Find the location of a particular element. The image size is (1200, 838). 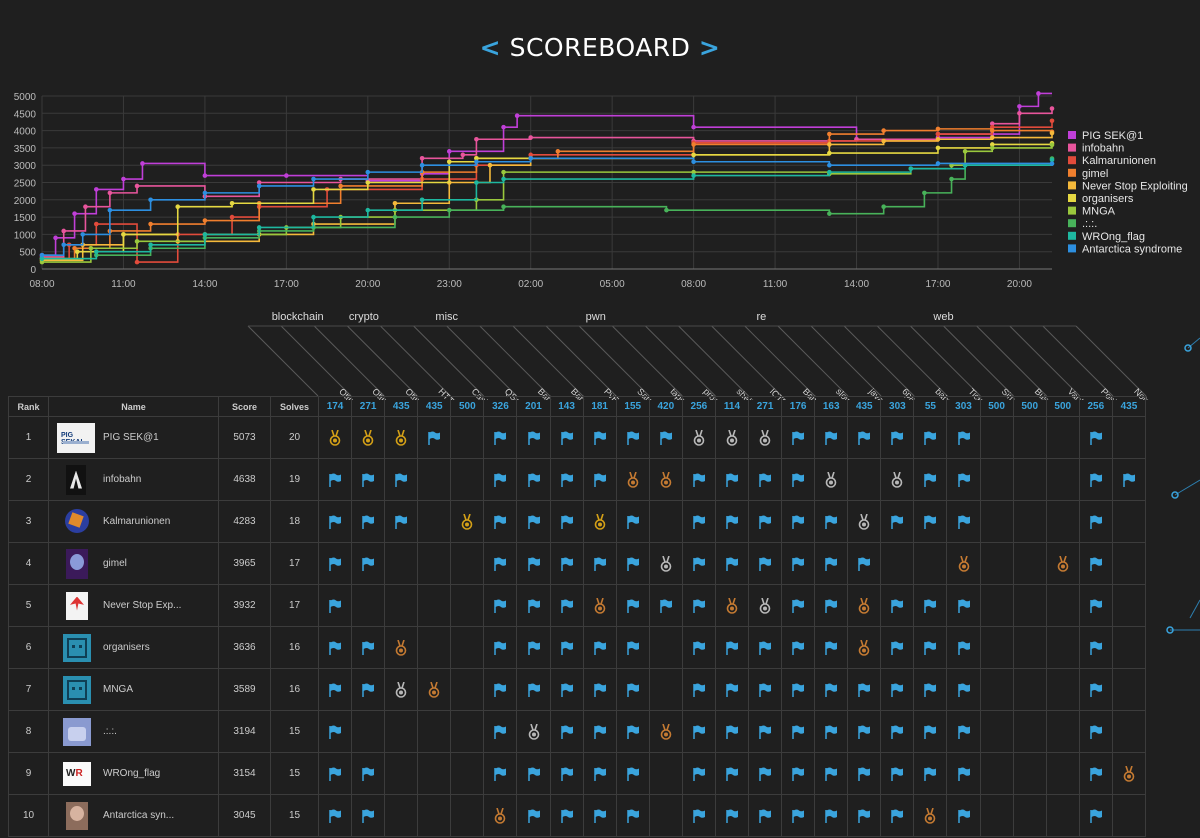

table-row: 5 Never Stop Exp... 3932 17 is located at coordinates (577, 605).